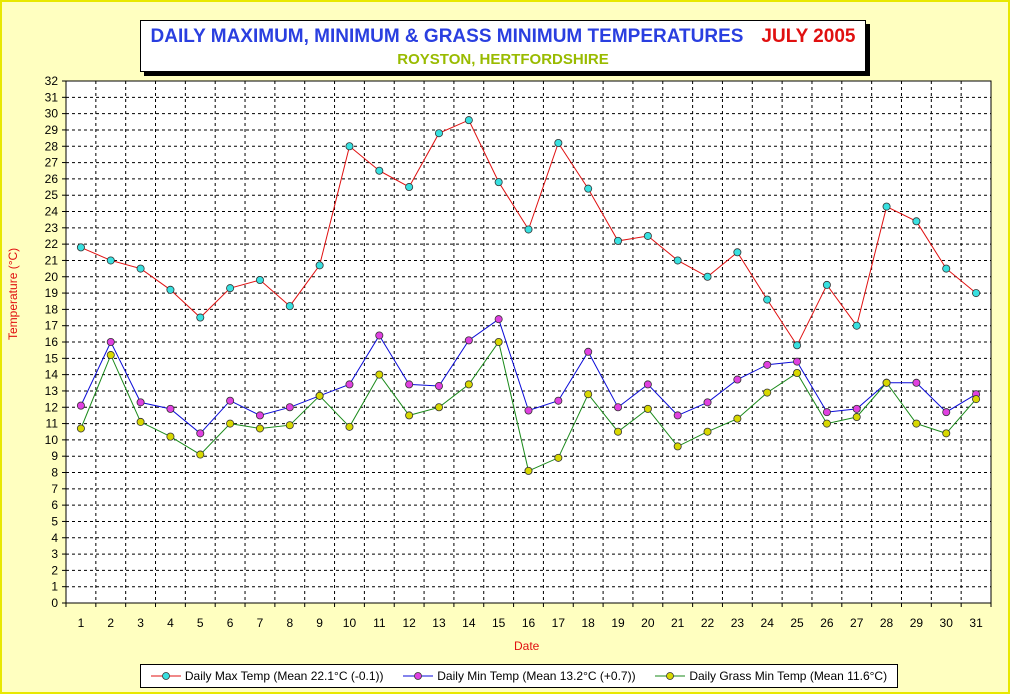  I want to click on y-tick-label: 21, so click(52, 260).